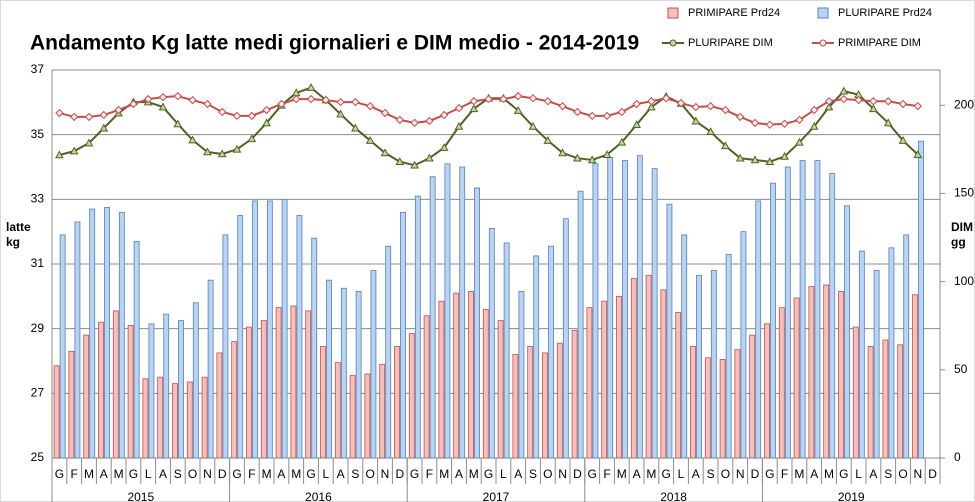 The height and width of the screenshot is (502, 975). What do you see at coordinates (961, 369) in the screenshot?
I see `y2-tick-label: 50` at bounding box center [961, 369].